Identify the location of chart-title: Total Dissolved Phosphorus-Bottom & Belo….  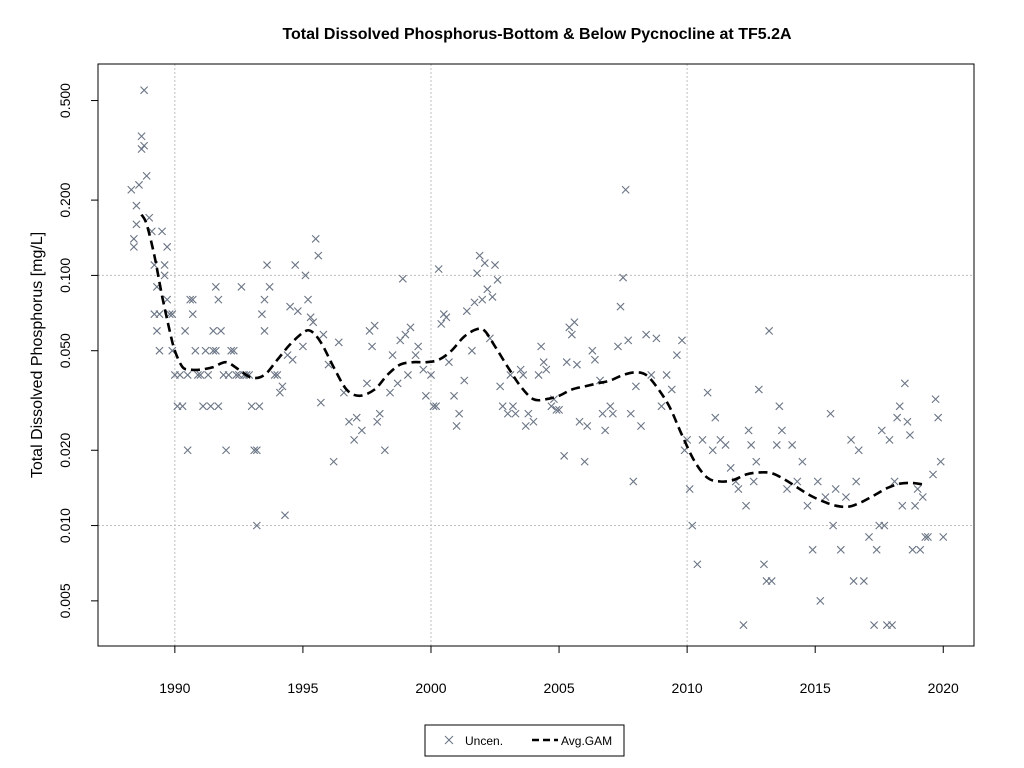
(537, 34).